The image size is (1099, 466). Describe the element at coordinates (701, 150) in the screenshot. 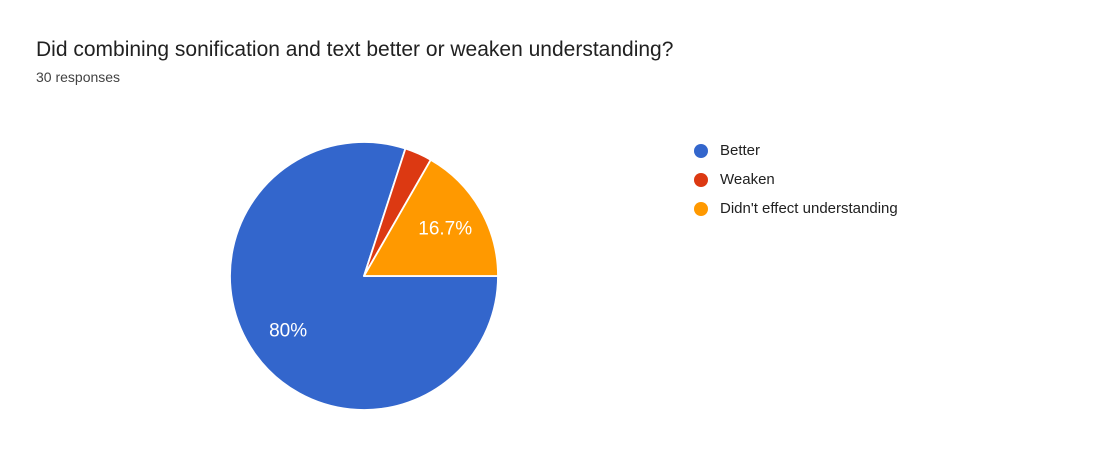

I see `legend-swatch-better` at that location.